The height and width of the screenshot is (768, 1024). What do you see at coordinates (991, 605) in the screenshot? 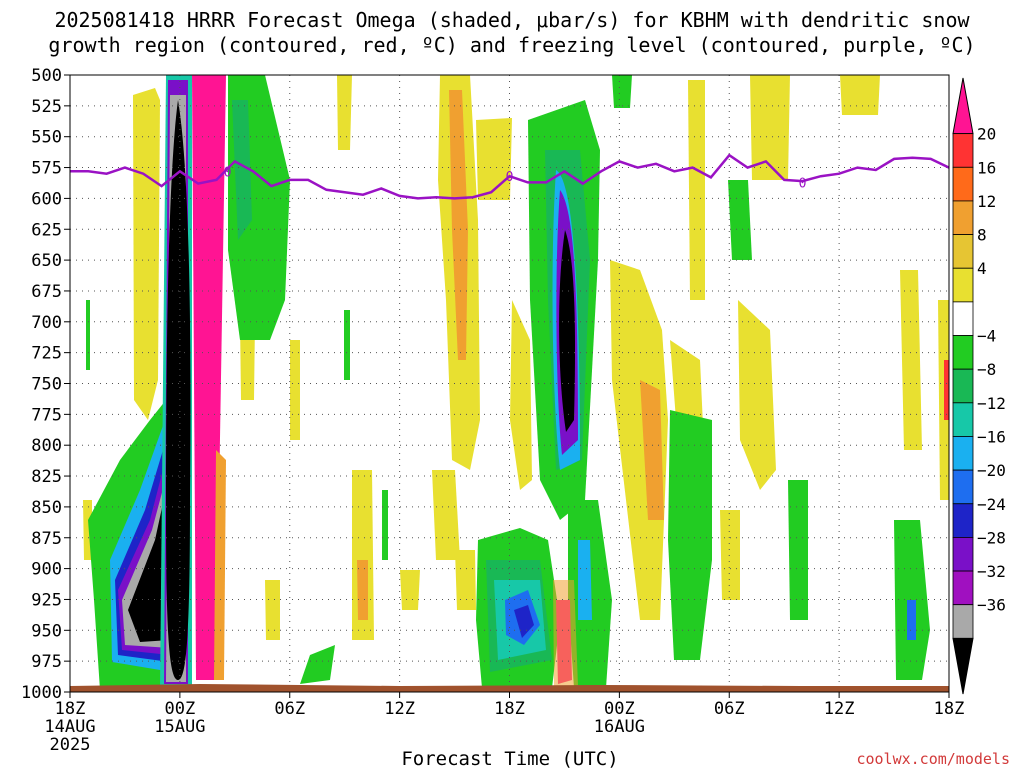
I see `colorbar-tick-label: −36` at bounding box center [991, 605].